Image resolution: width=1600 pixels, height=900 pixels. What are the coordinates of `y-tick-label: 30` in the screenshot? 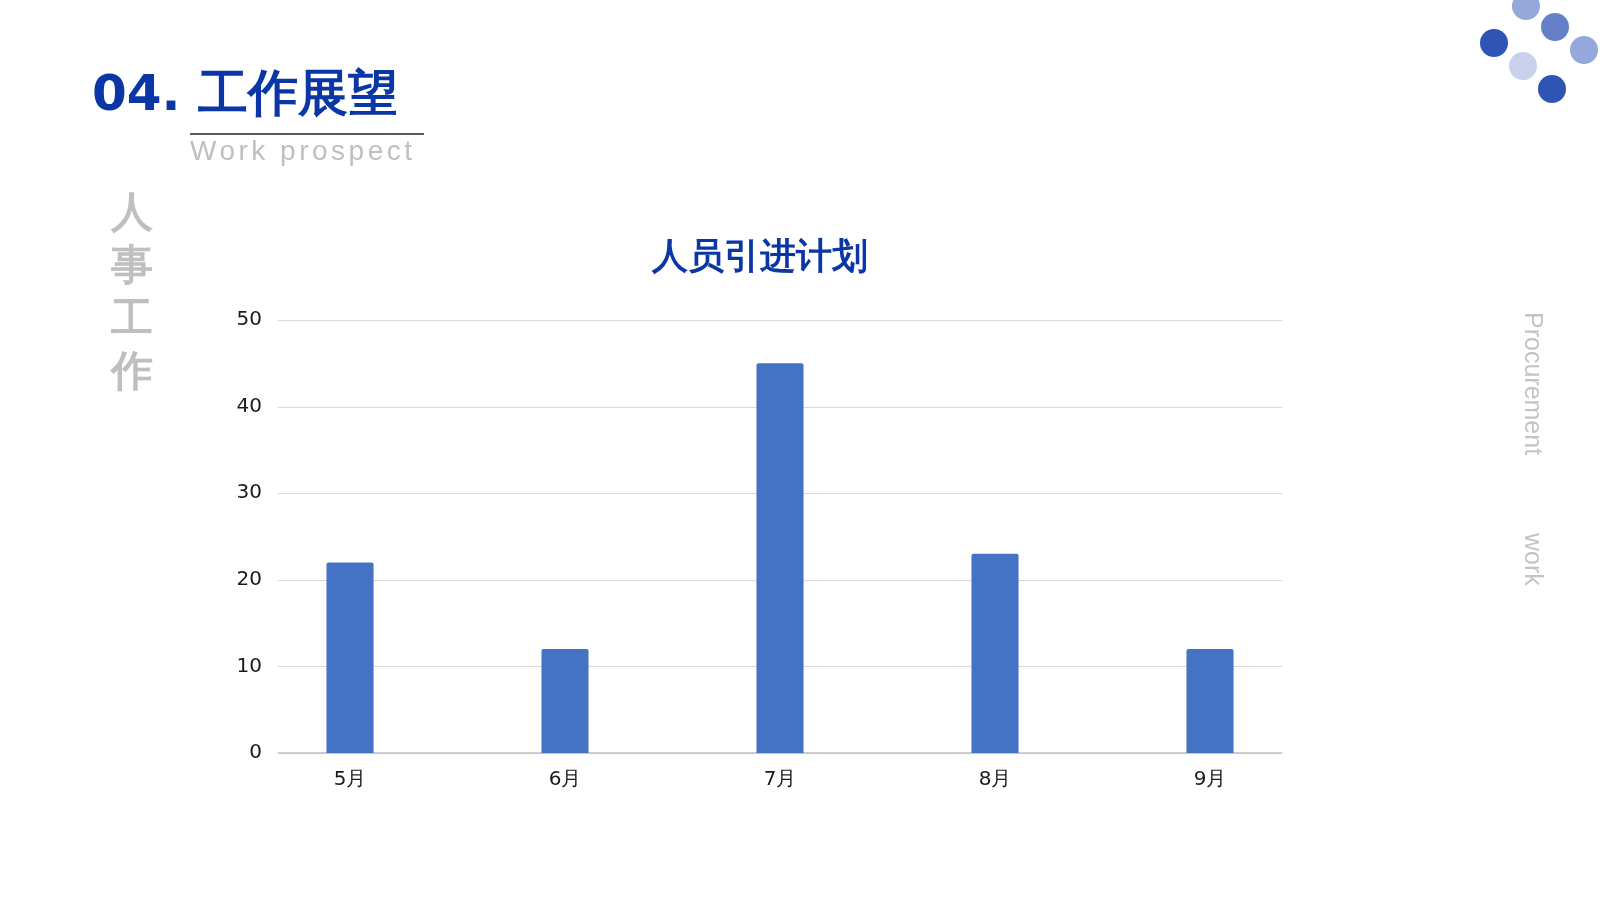 It's located at (249, 491).